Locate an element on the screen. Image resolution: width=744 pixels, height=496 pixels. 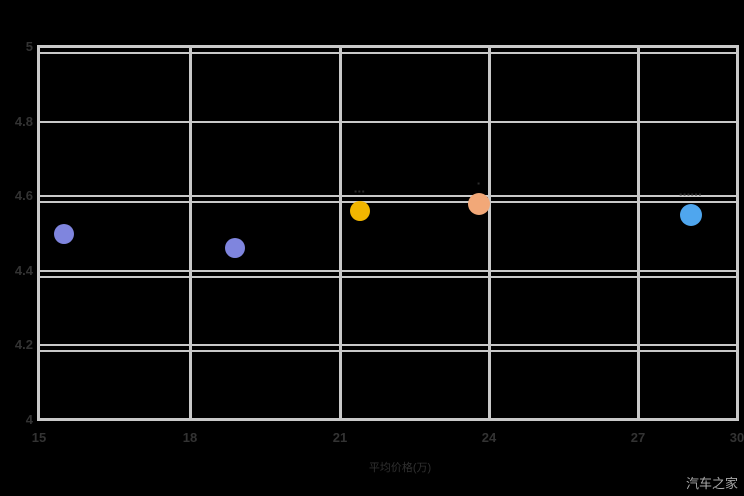
plot-border-right is located at coordinates (737, 233).